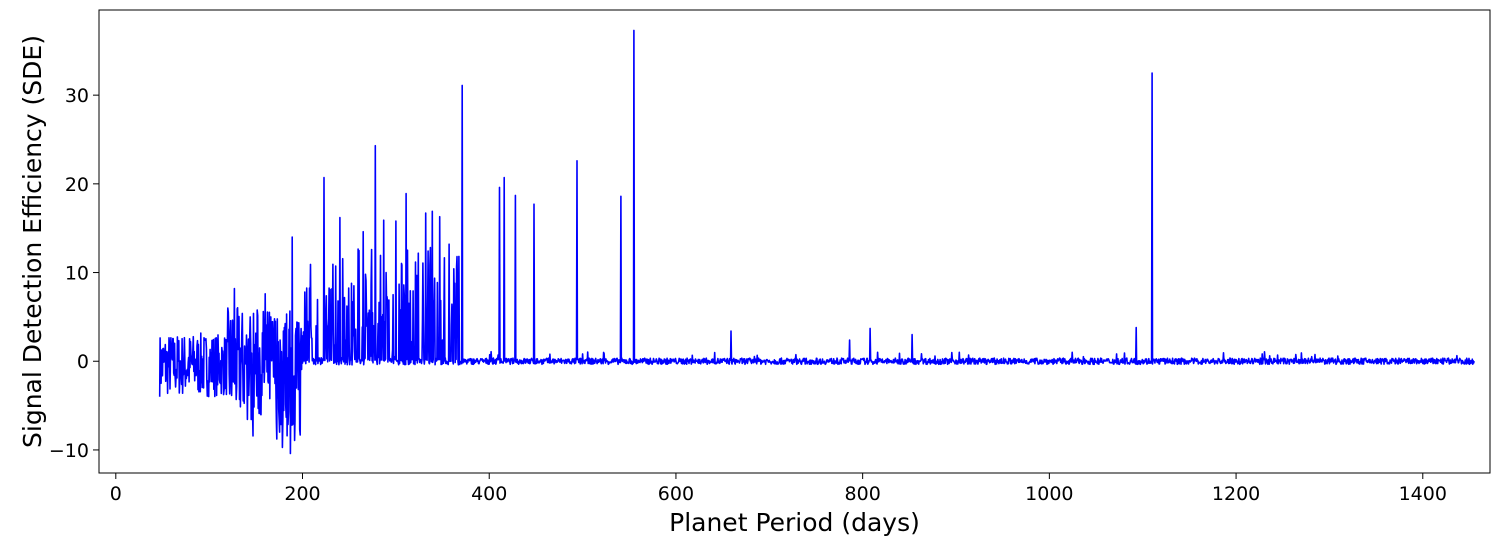  I want to click on x-tick-label: 1000, so click(1049, 494).